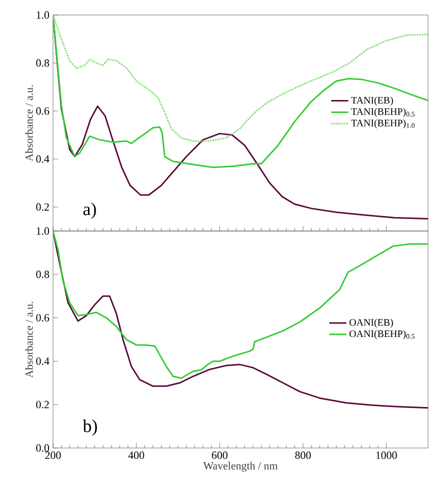 This screenshot has height=488, width=436. What do you see at coordinates (220, 455) in the screenshot?
I see `x-tick-label: 600` at bounding box center [220, 455].